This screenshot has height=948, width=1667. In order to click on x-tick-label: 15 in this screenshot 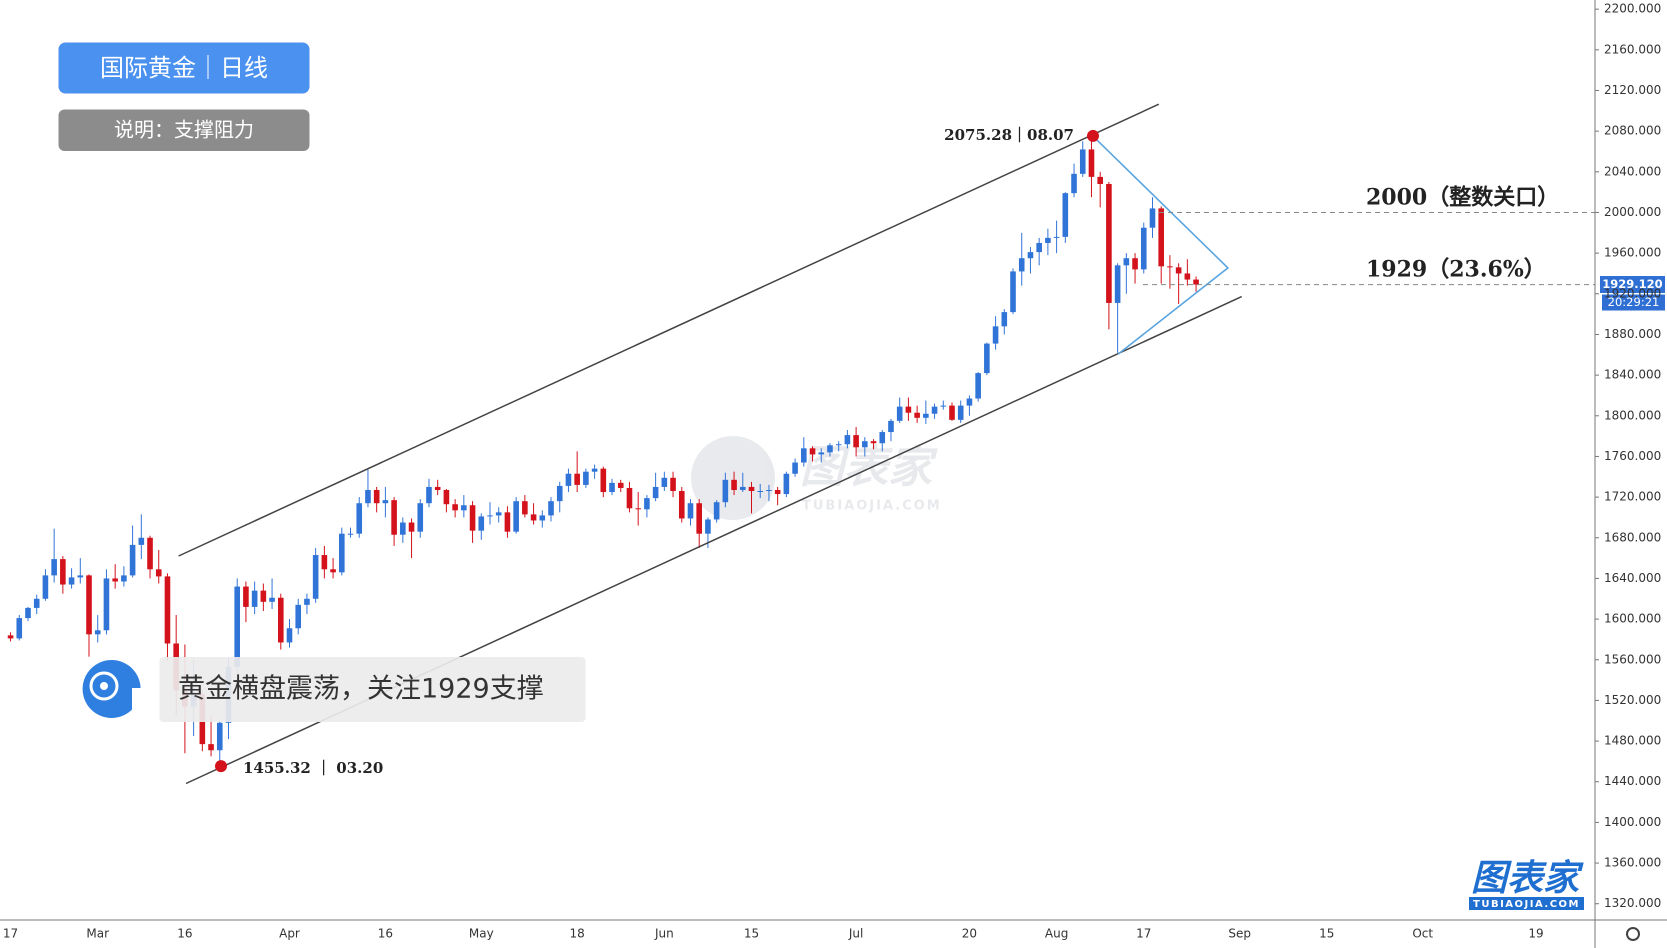, I will do `click(751, 934)`.